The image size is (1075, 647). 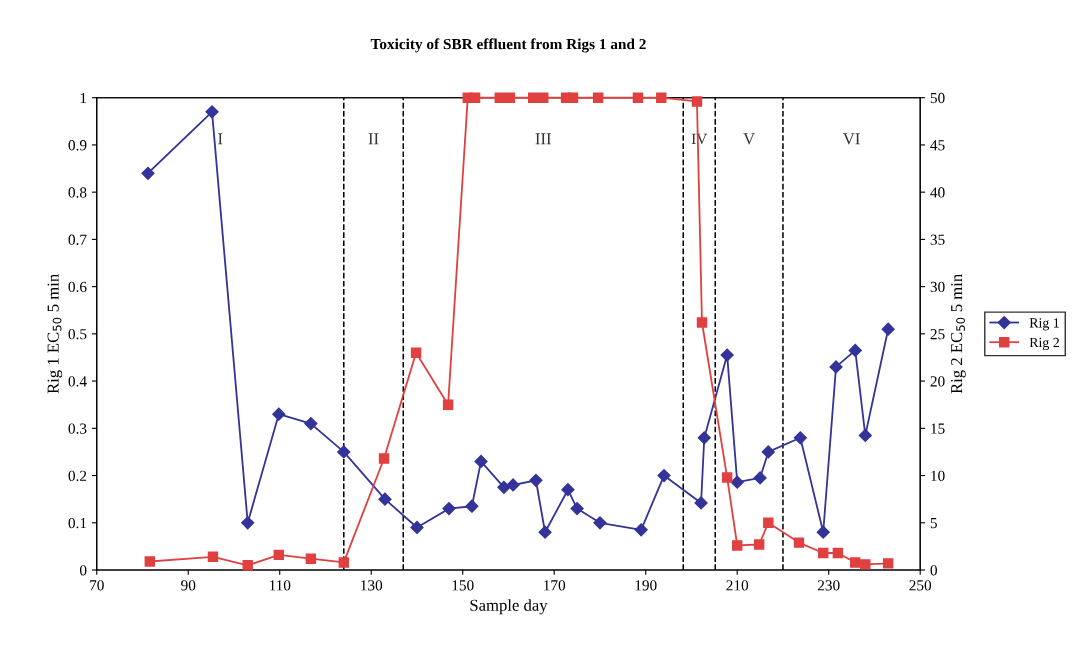 I want to click on y-tick-label: 0.9, so click(x=77, y=145).